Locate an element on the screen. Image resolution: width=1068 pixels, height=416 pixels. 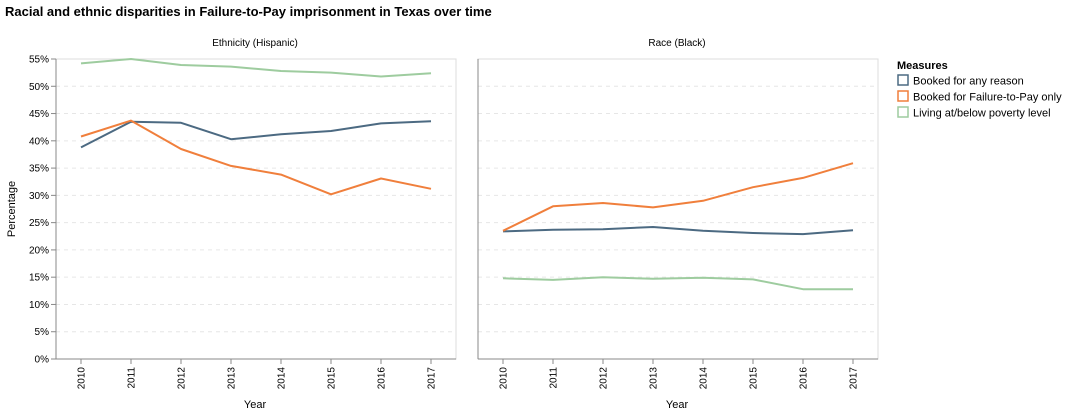
y-tick-label: 5% is located at coordinates (42, 332).